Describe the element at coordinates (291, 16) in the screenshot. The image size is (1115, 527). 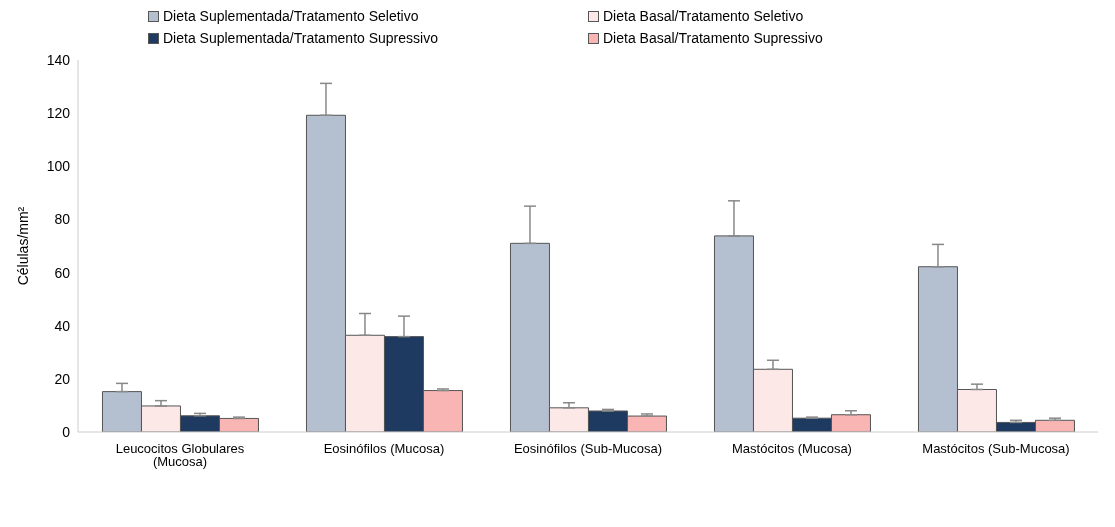
I see `legend-label: Dieta Suplementada/Tratamento Seletivo` at that location.